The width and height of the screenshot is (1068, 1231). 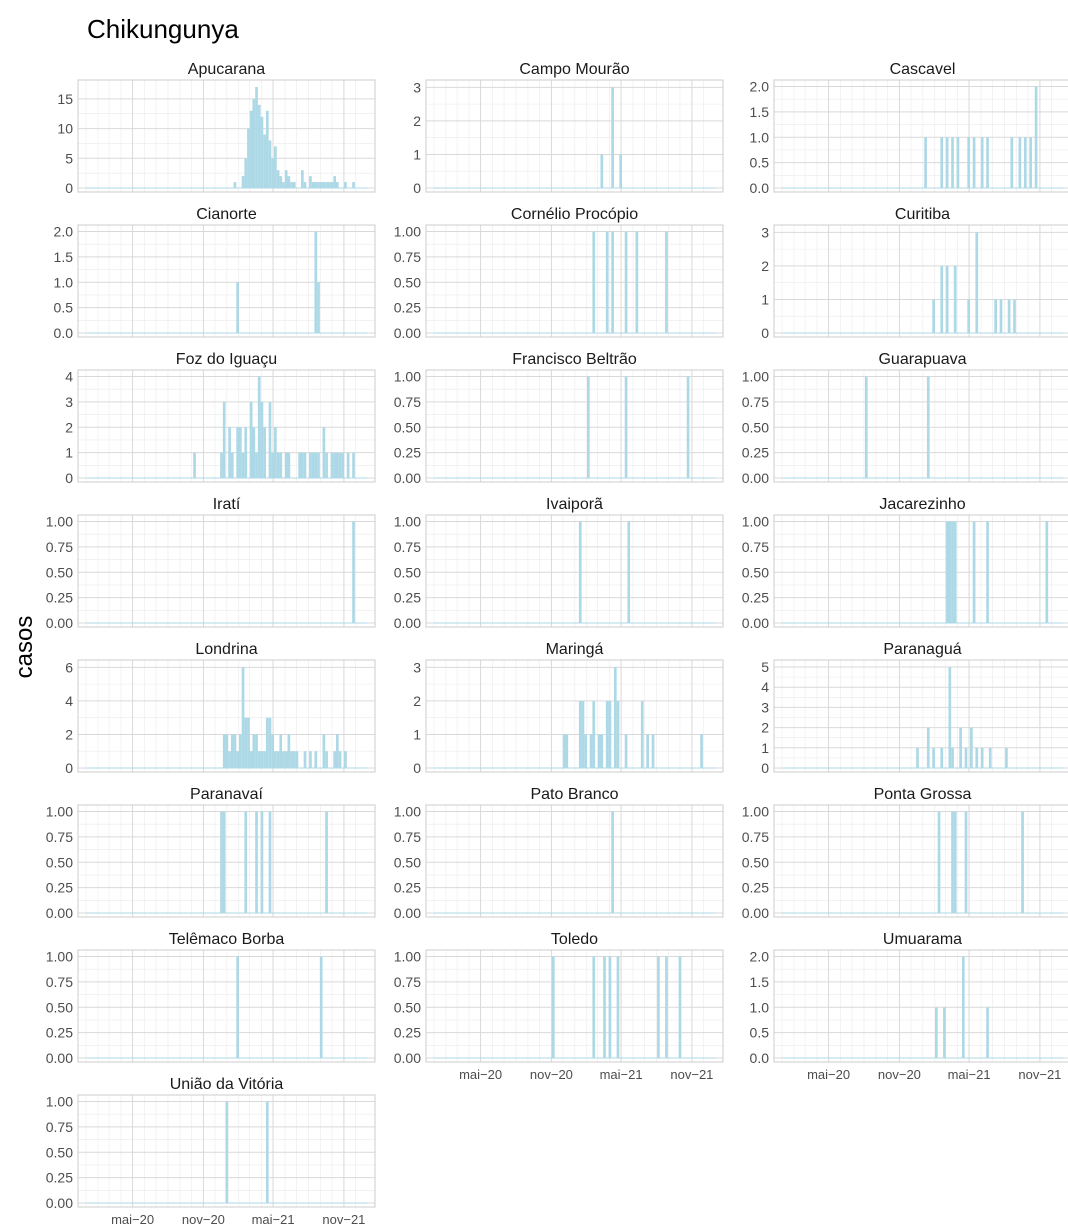 I want to click on x-tick-label: mai−20, so click(x=480, y=1074).